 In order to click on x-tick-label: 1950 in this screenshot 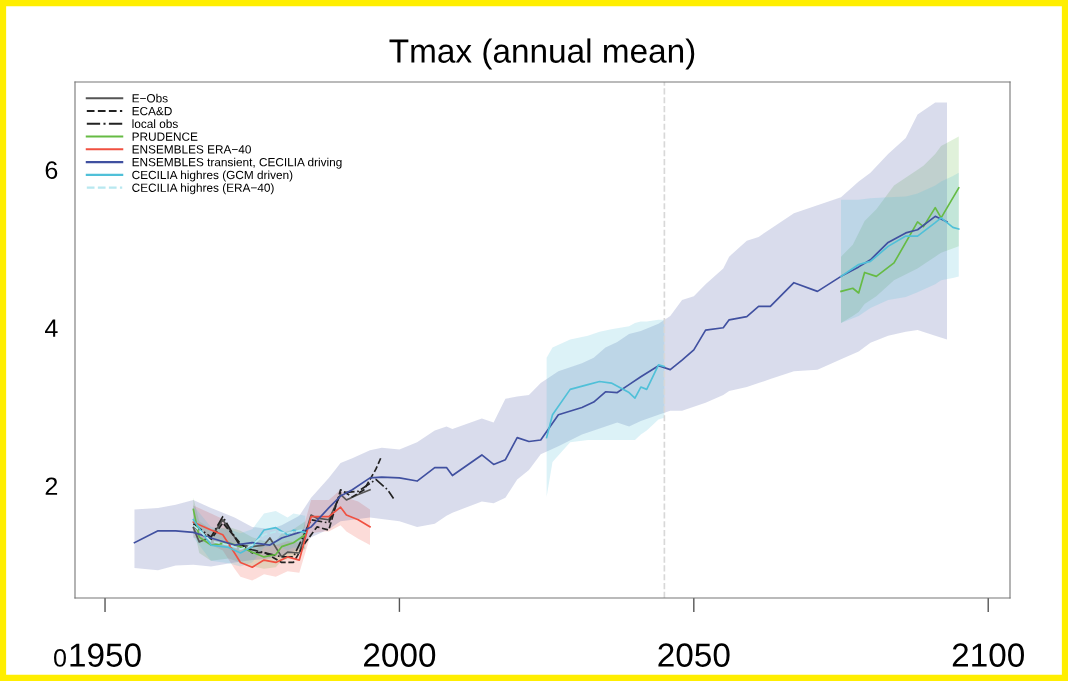, I will do `click(105, 655)`.